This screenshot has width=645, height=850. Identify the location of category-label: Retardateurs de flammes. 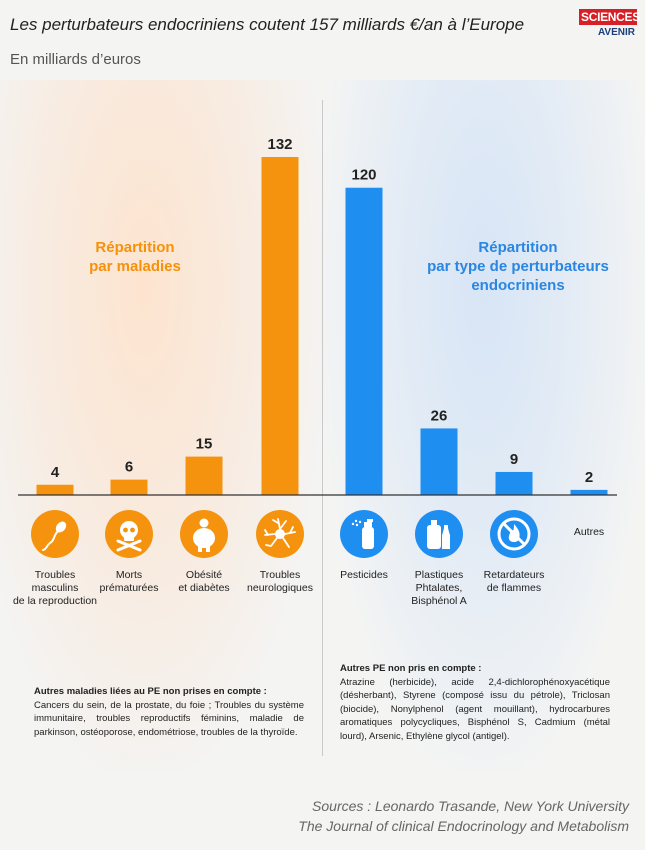
(514, 582).